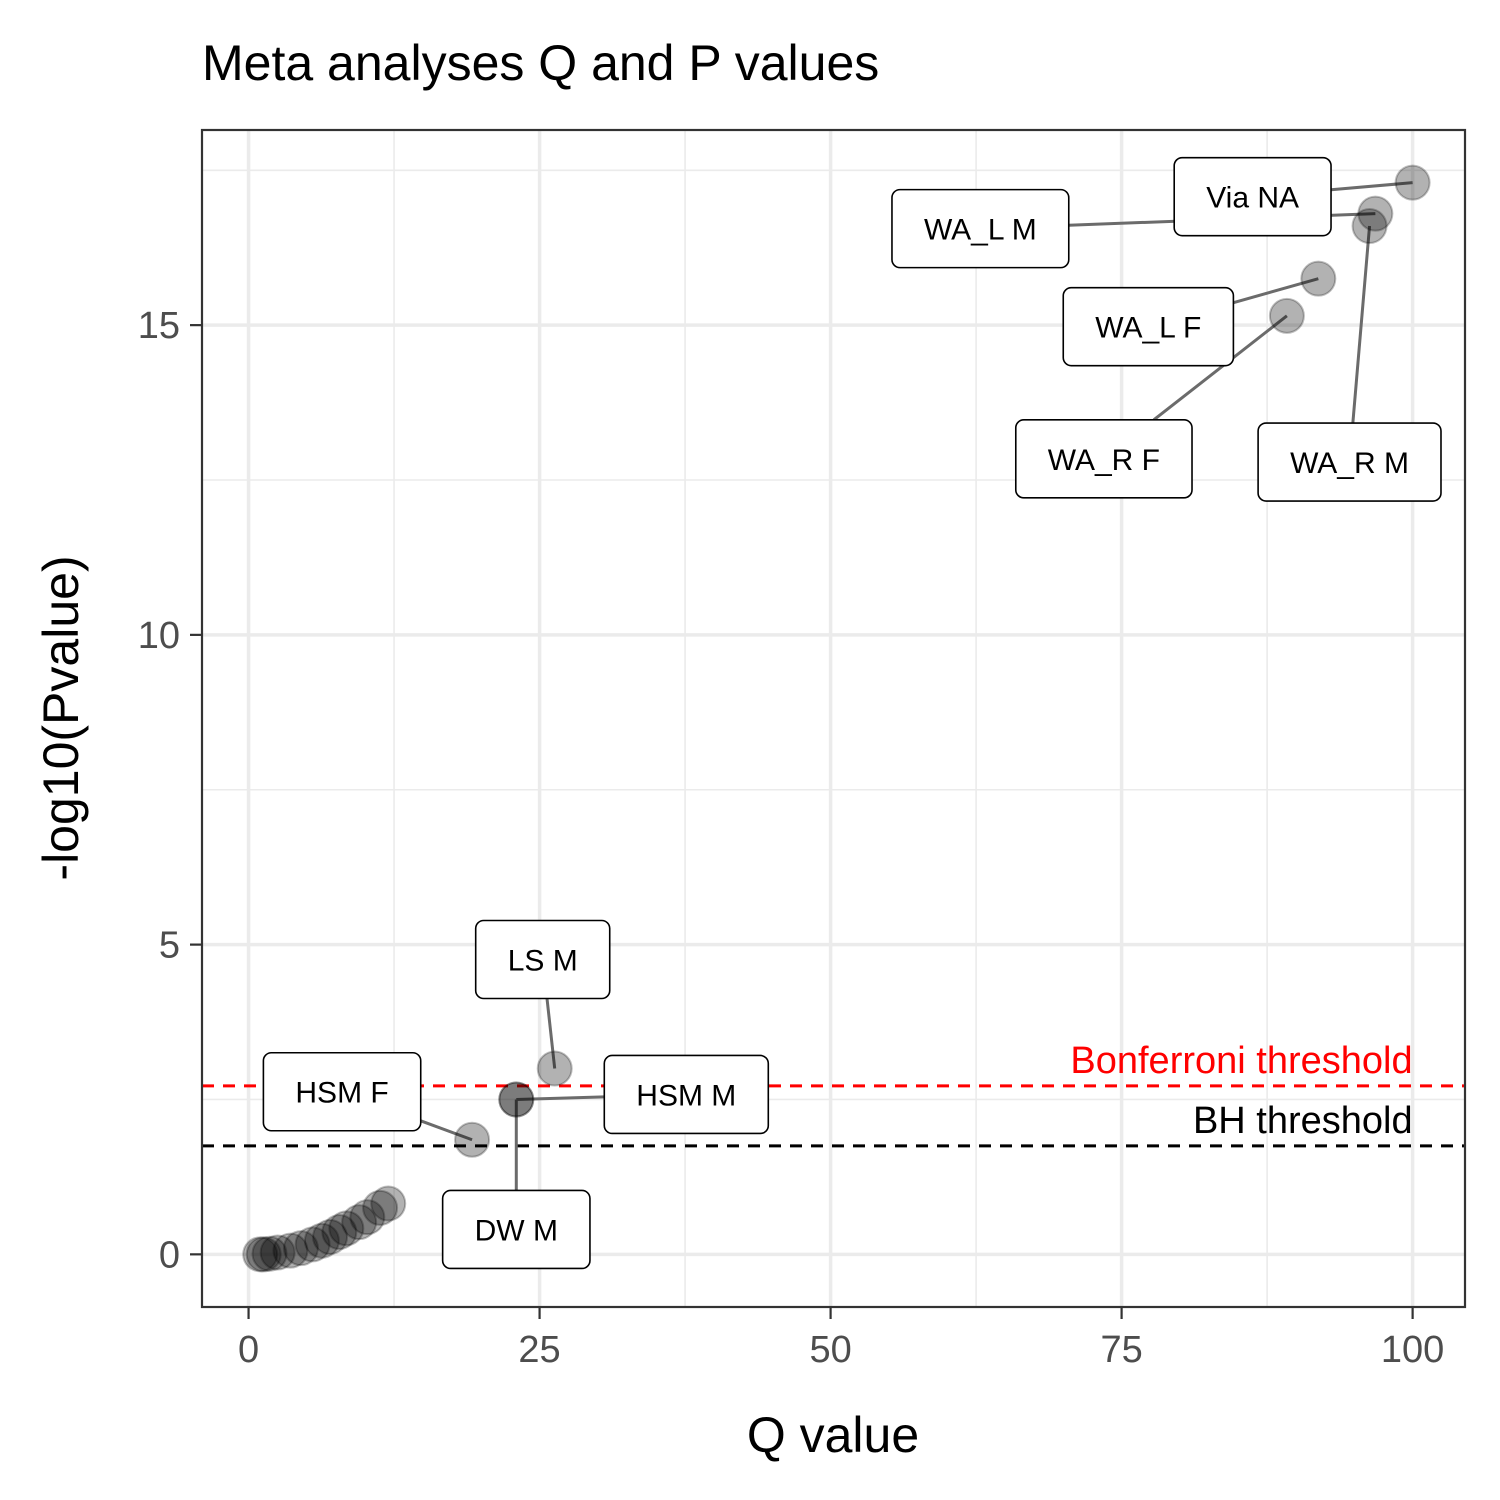 This screenshot has width=1500, height=1500. I want to click on y-tick-label: 5, so click(169, 946).